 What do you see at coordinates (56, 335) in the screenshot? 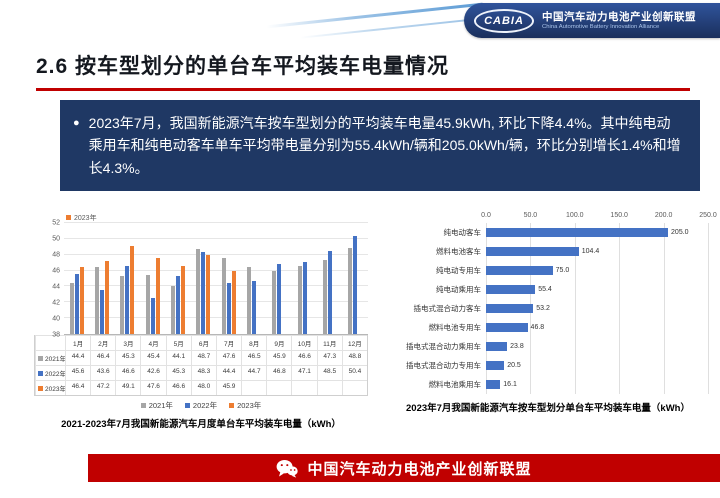
I see `y-tick-label: 38` at bounding box center [56, 335].